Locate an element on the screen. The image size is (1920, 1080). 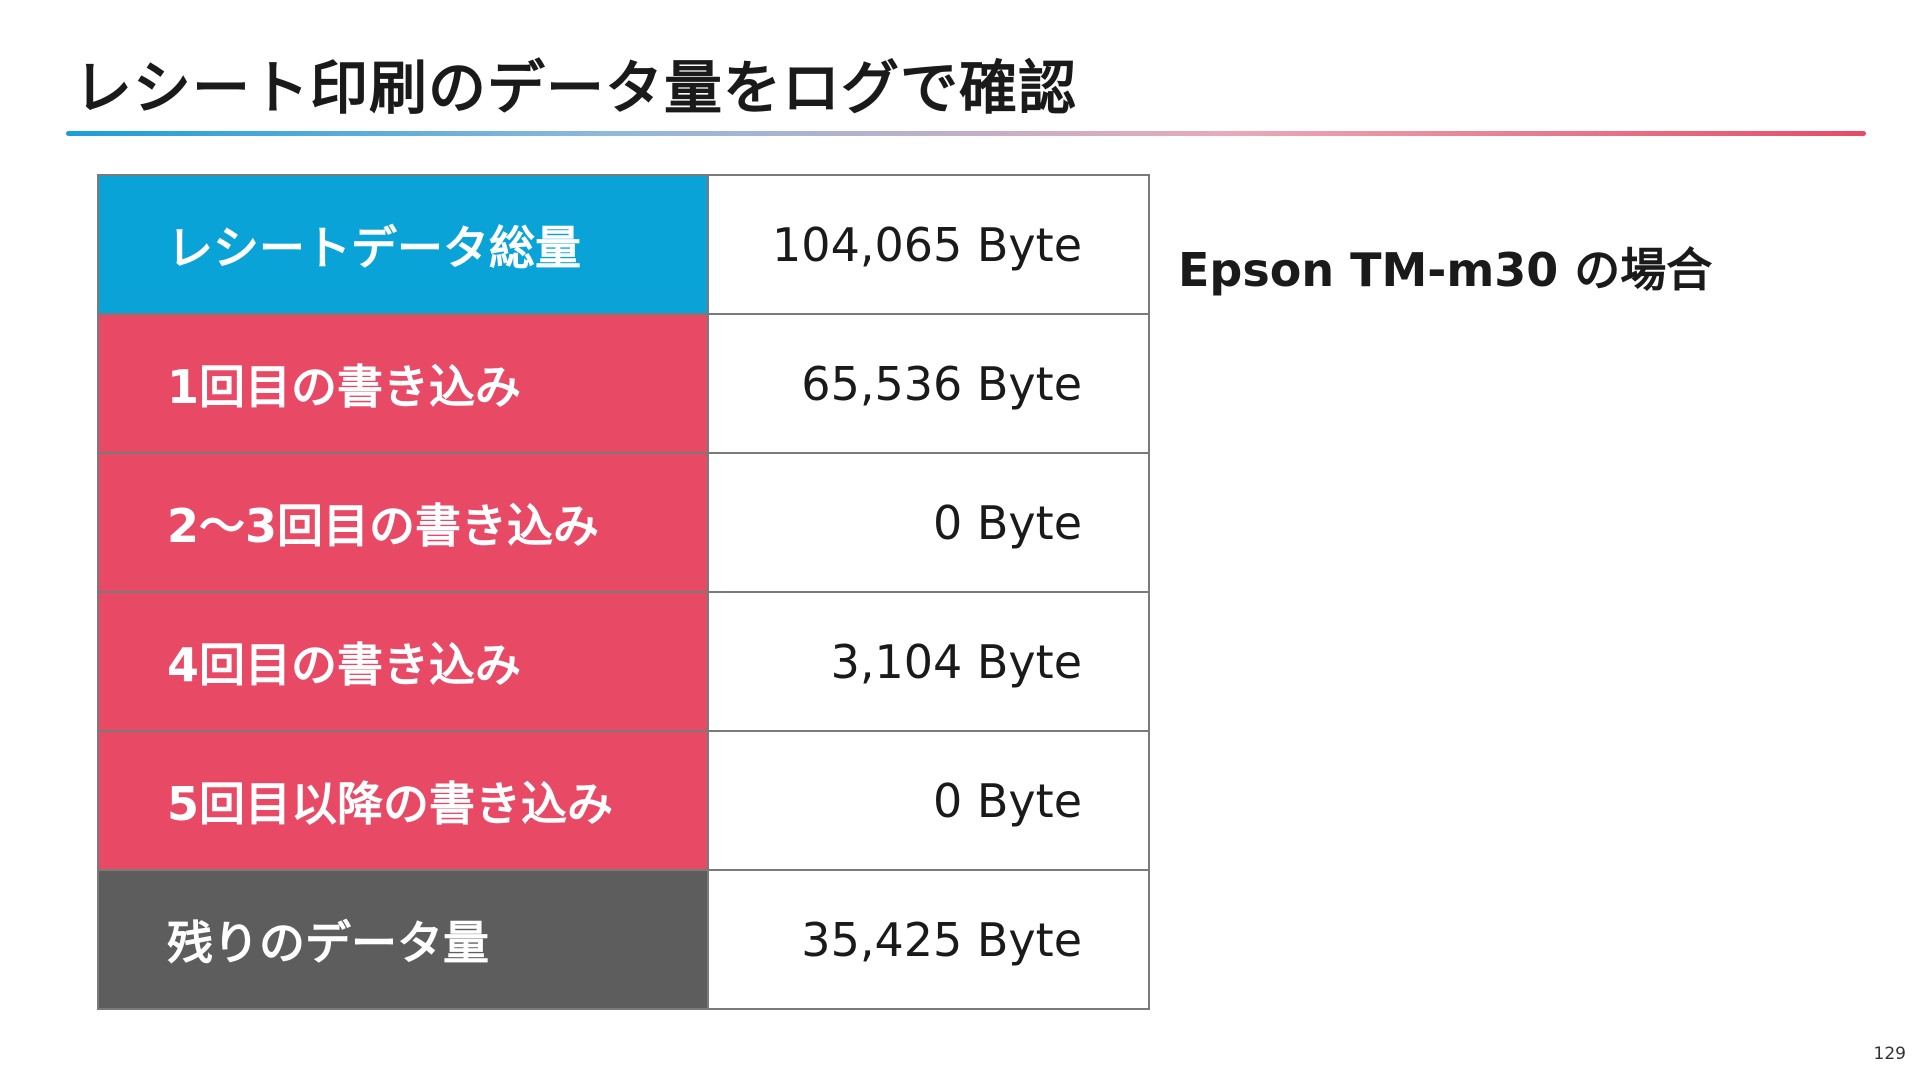
row-label: 2〜3回目の書き込み is located at coordinates (403, 522).